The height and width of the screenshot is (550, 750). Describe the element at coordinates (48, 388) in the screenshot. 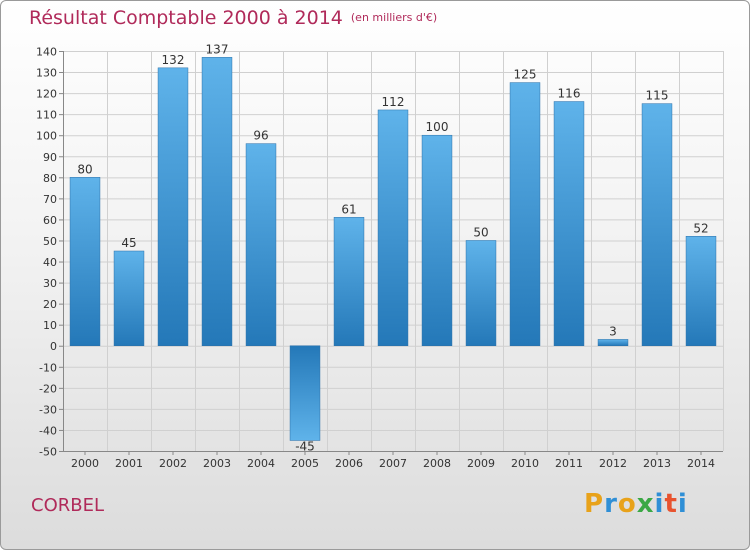

I see `y-tick-label: -20` at that location.